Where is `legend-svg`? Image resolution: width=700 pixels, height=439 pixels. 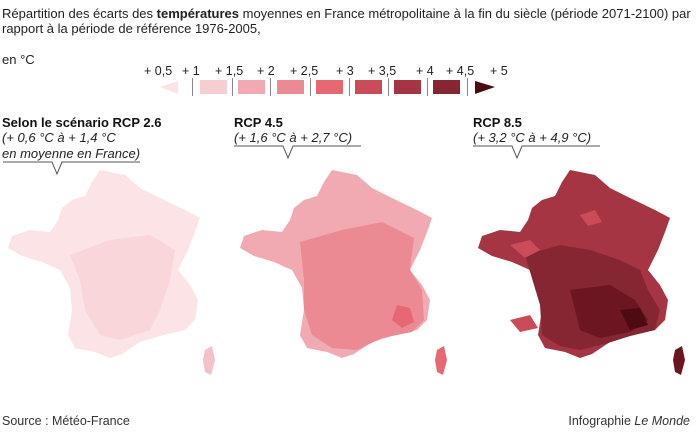 legend-svg is located at coordinates (327, 87).